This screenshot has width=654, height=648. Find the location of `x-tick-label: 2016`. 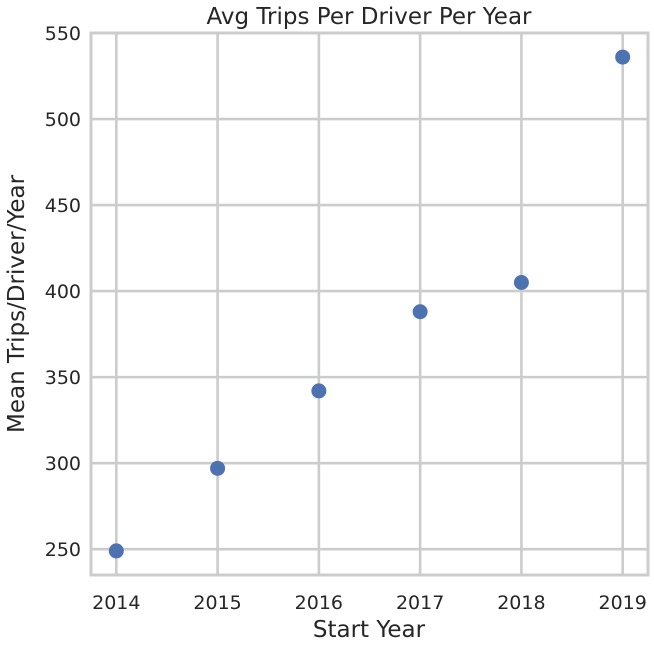

x-tick-label: 2016 is located at coordinates (319, 603).